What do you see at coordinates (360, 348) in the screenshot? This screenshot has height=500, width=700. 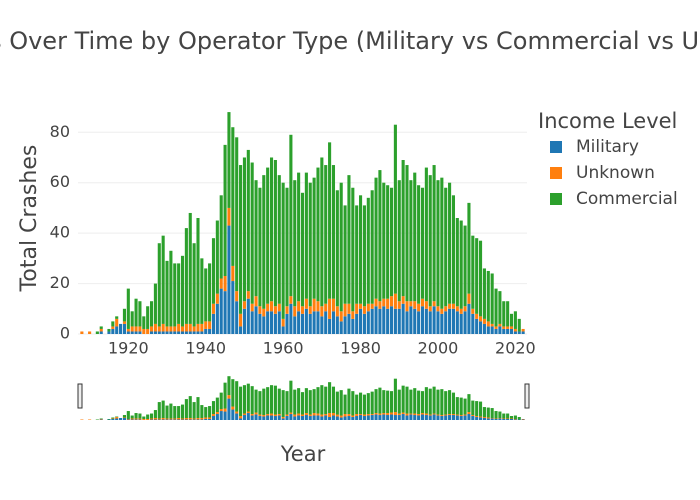 I see `x-tick-label: 1980` at bounding box center [360, 348].